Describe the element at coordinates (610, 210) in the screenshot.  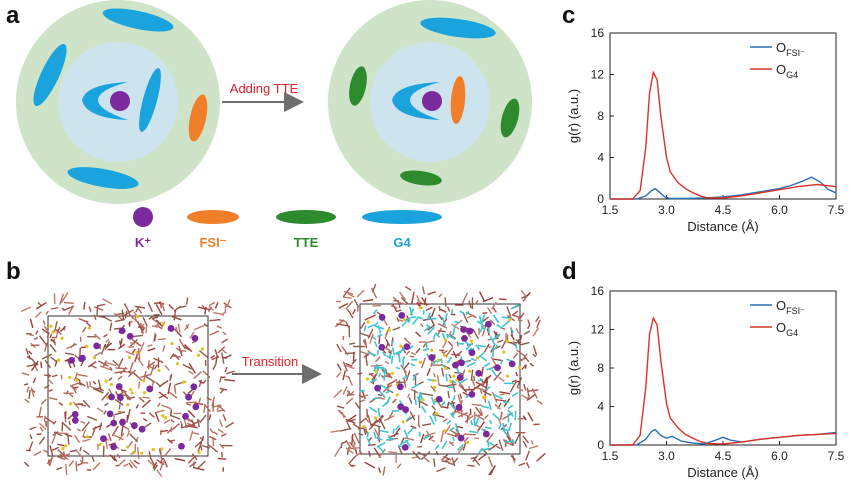
I see `x-tick-label: 1.5` at that location.